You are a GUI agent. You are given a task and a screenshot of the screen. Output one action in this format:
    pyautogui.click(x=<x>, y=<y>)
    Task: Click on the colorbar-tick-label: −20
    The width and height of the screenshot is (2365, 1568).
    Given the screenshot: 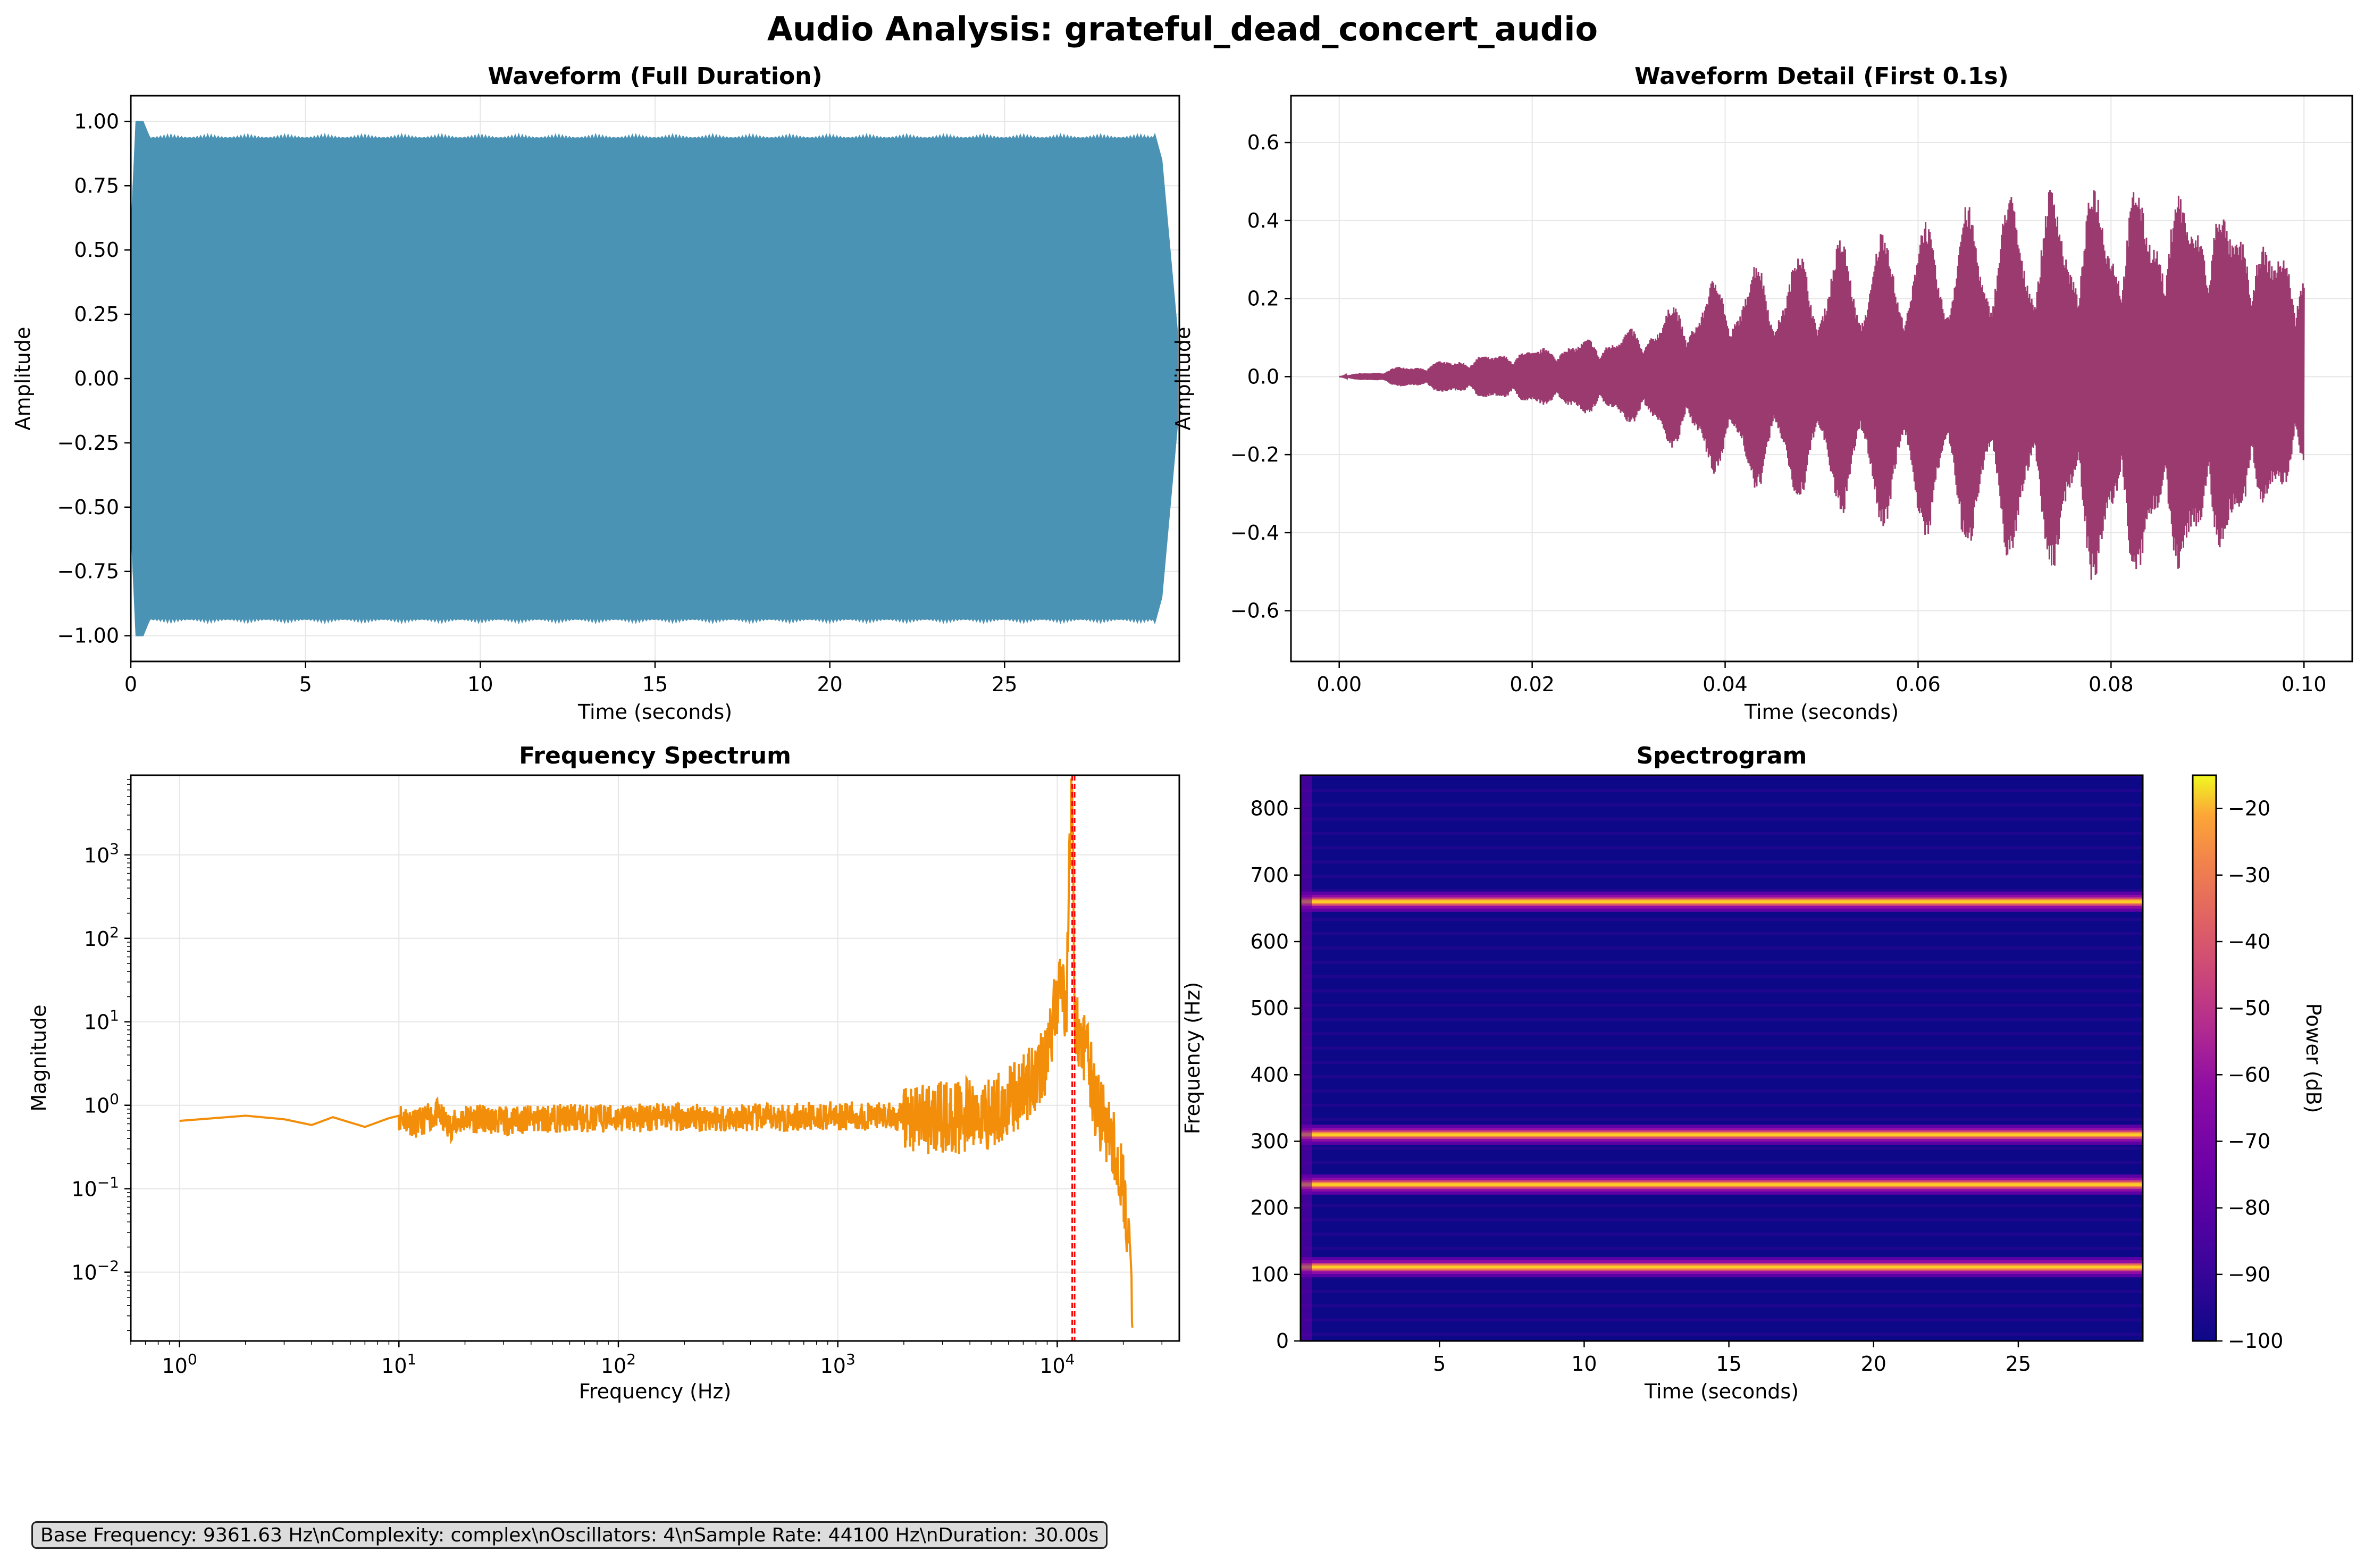 What is the action you would take?
    pyautogui.click(x=2249, y=809)
    